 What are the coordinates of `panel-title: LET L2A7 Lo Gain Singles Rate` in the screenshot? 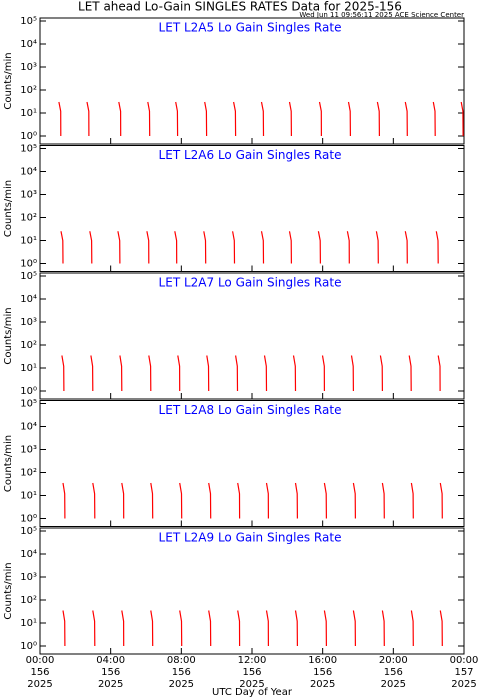 It's located at (250, 283).